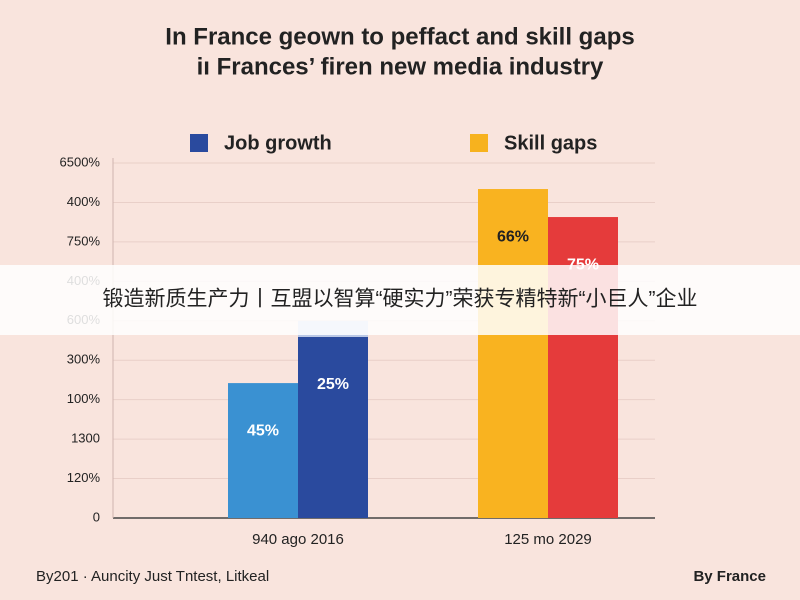 This screenshot has width=800, height=600. I want to click on y-tick-label: 1300, so click(85, 438).